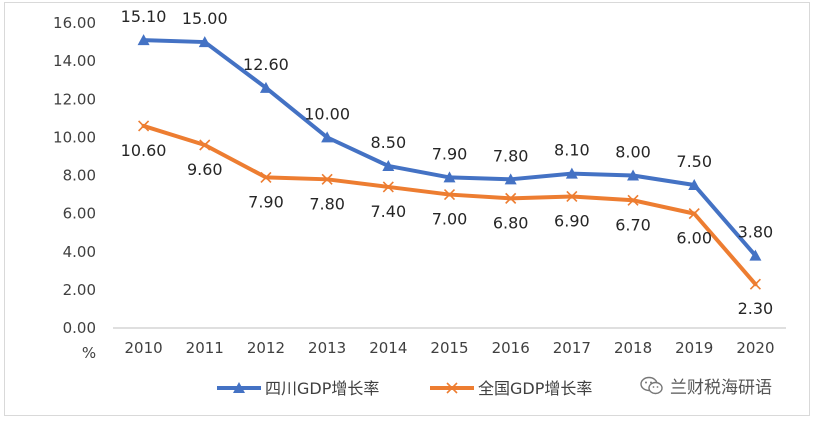 This screenshot has height=422, width=816. I want to click on y-tick-label: 8.00, so click(79, 176).